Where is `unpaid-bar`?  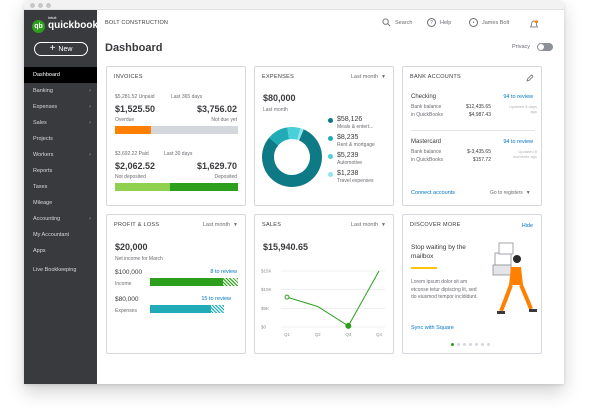
unpaid-bar is located at coordinates (176, 130).